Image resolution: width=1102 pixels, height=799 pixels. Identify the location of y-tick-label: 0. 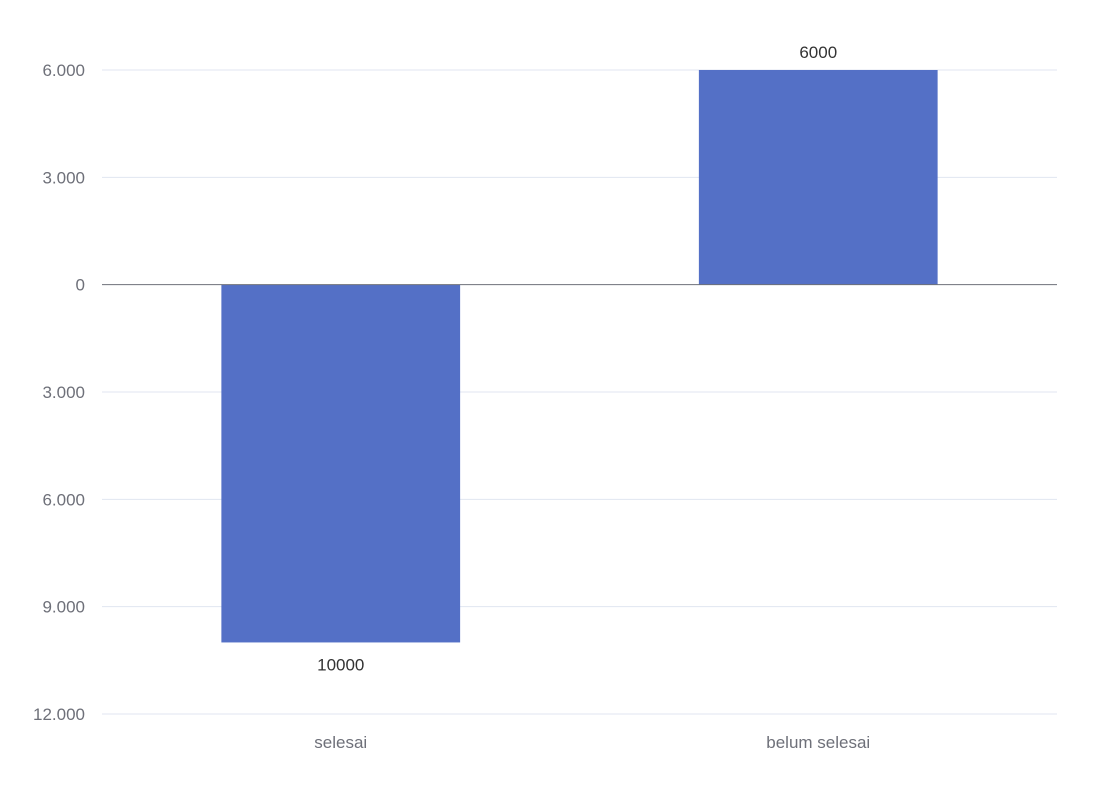
(80, 285).